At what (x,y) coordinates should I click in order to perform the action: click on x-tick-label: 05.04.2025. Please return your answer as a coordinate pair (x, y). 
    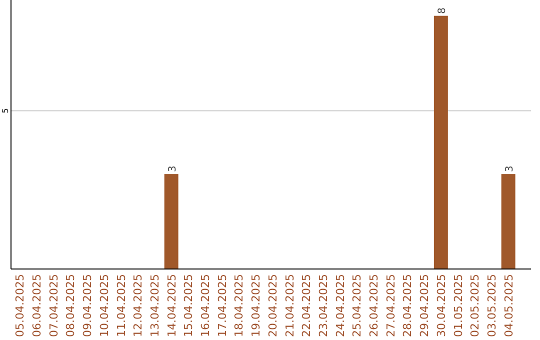
    Looking at the image, I should click on (20, 305).